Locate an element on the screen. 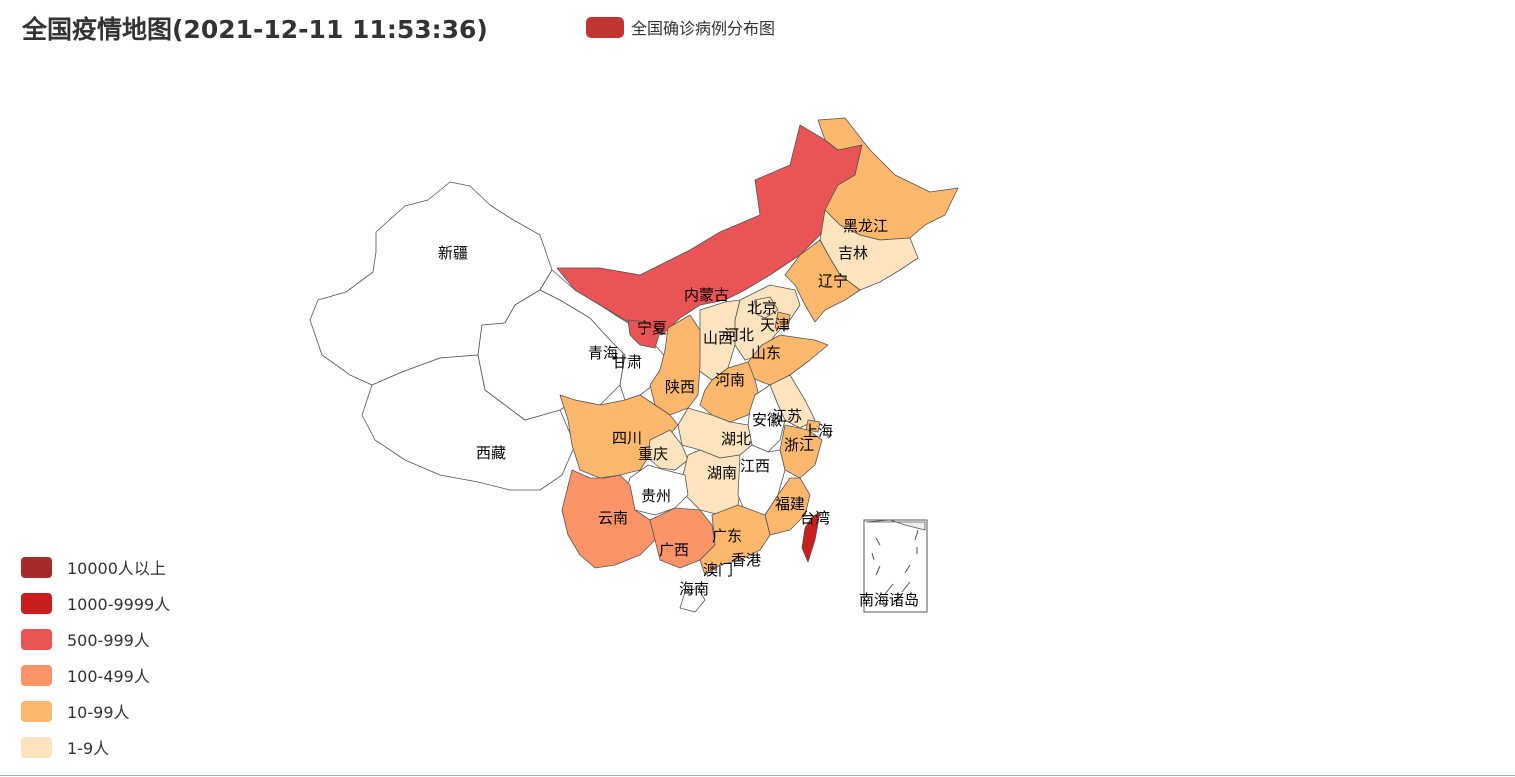 Image resolution: width=1515 pixels, height=777 pixels. region-xizang is located at coordinates (468, 422).